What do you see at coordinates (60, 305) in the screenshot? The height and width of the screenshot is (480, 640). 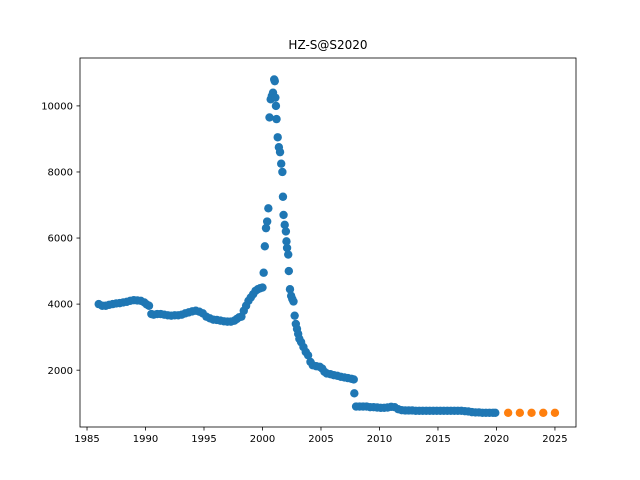 I see `y-tick-label: 4000` at bounding box center [60, 305].